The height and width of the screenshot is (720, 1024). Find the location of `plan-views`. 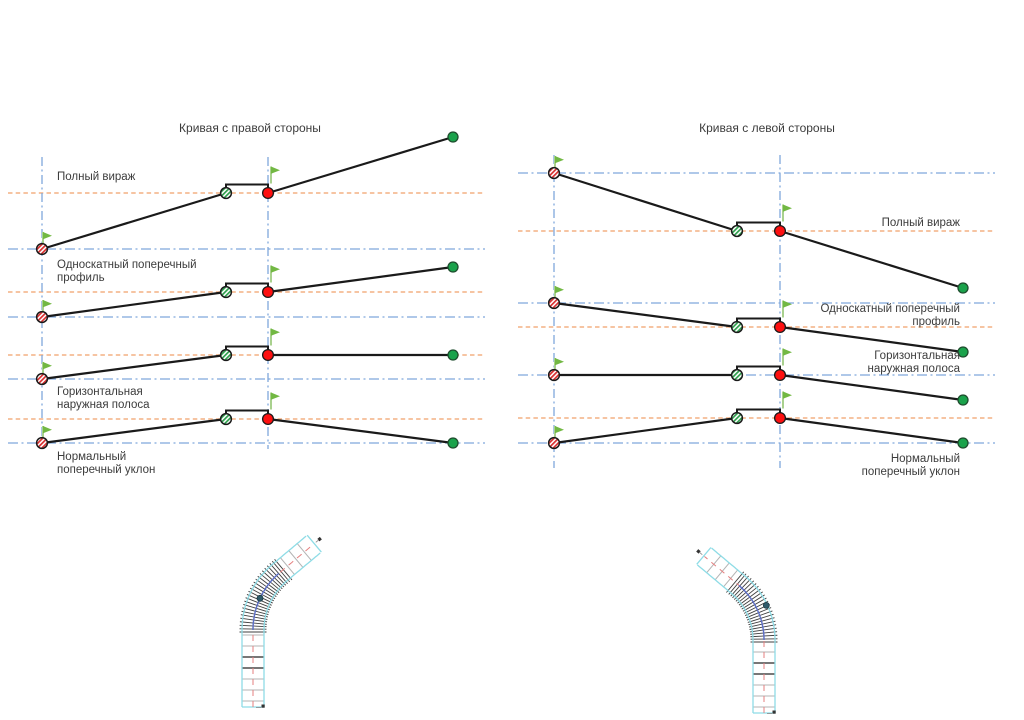

plan-views is located at coordinates (508, 624).